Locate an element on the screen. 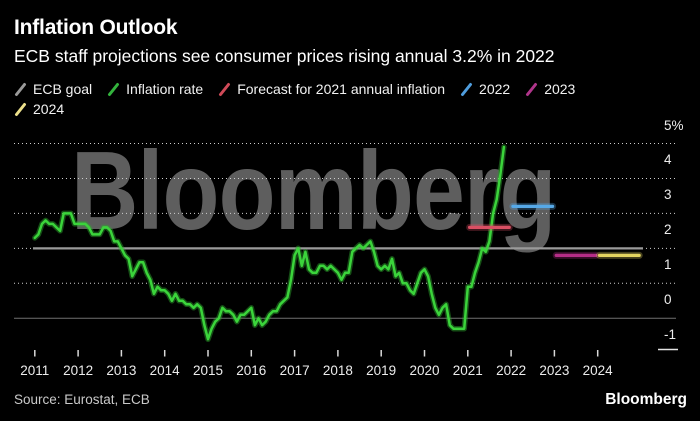  legend-item-2023: 2023 is located at coordinates (550, 89).